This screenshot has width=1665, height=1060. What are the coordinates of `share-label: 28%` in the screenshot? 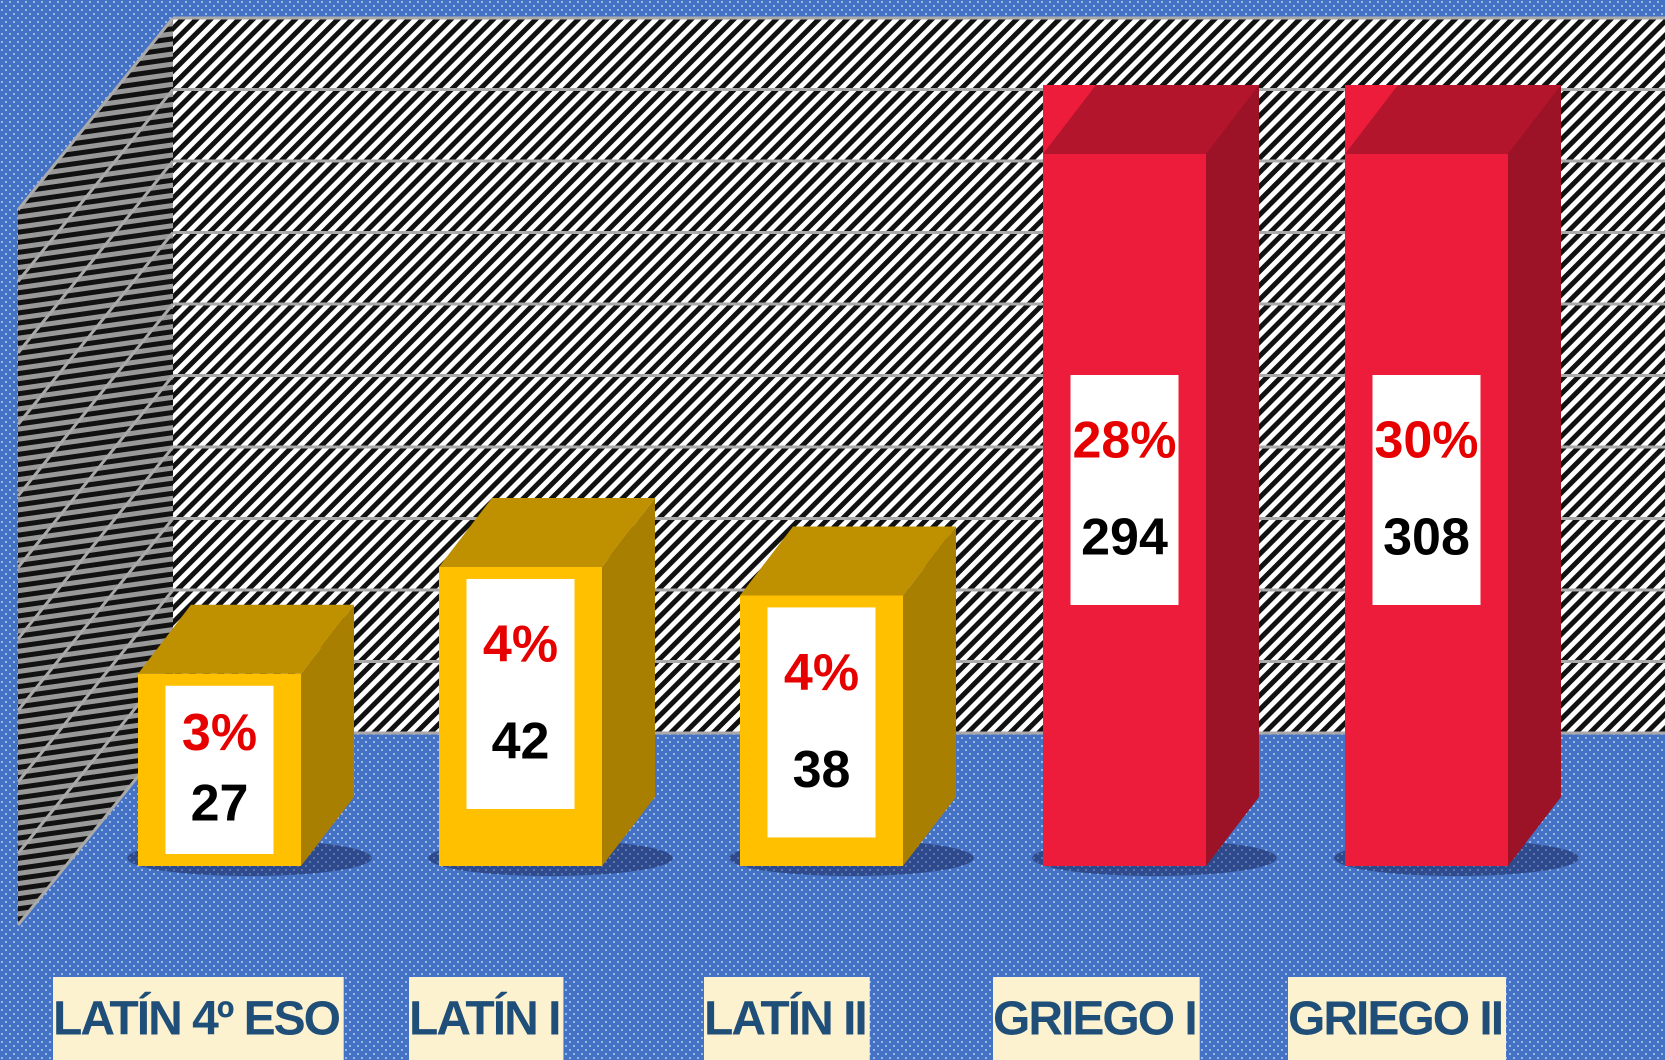 It's located at (1124, 441).